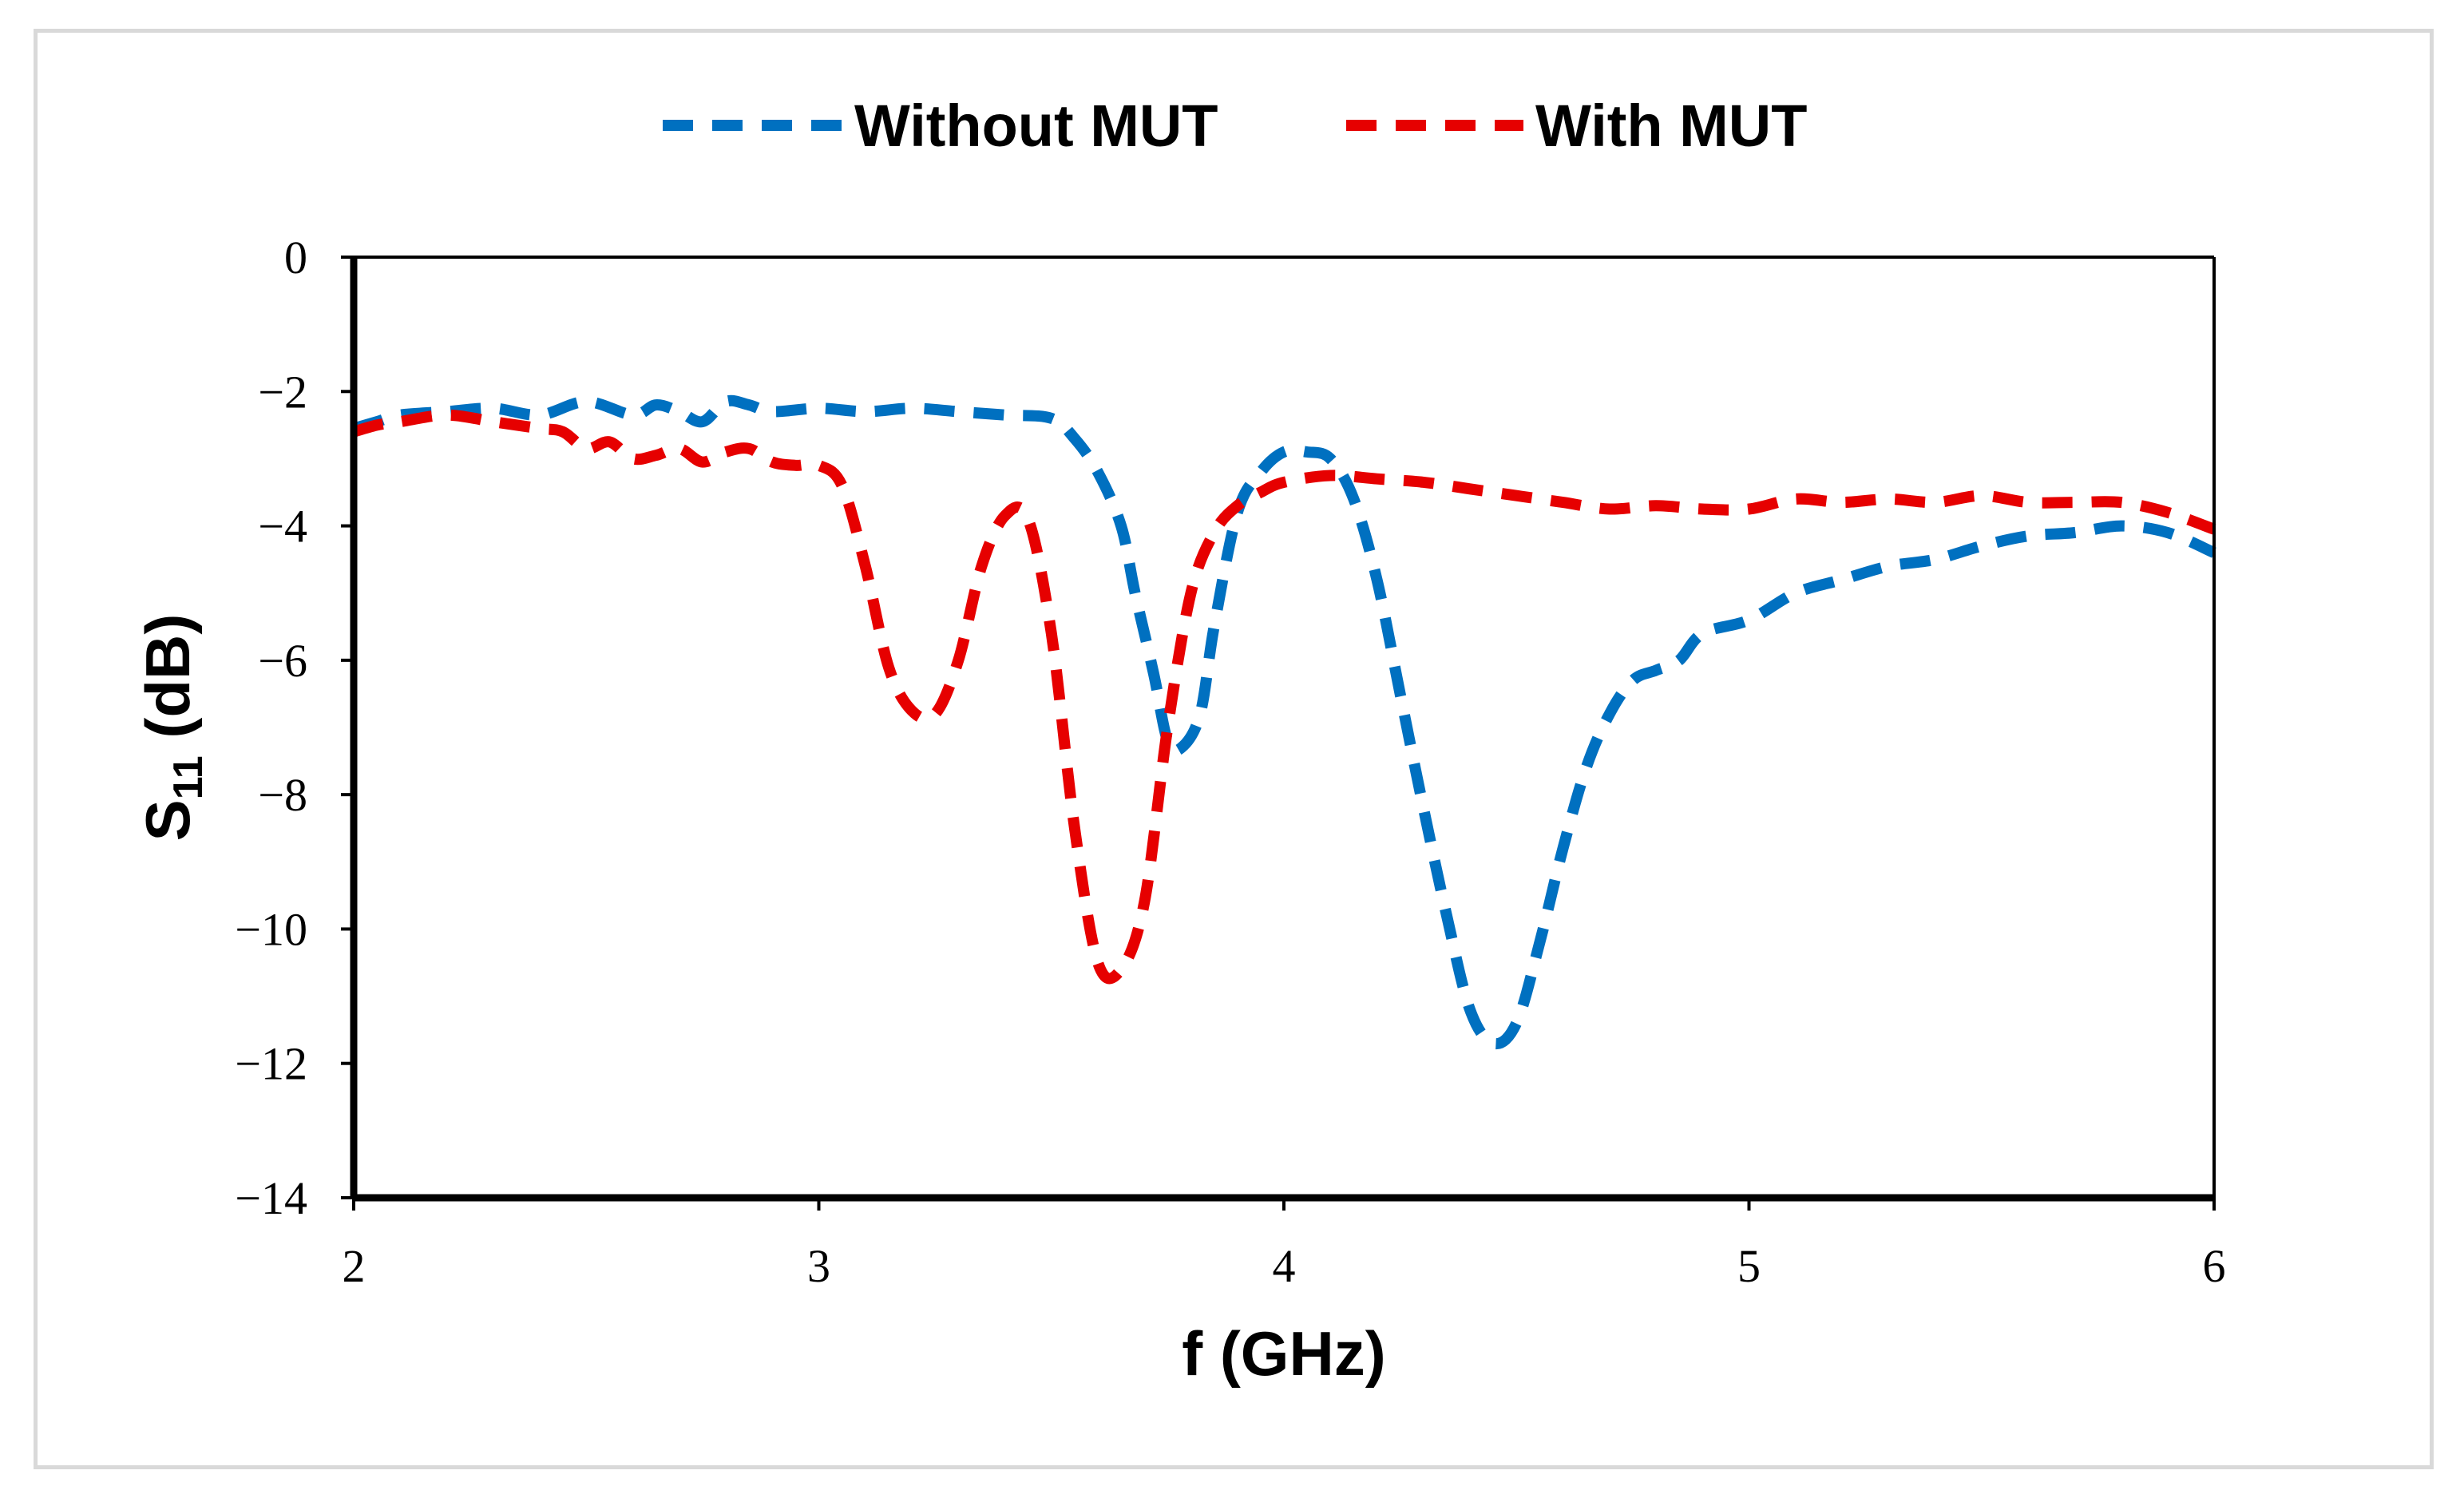 The width and height of the screenshot is (2464, 1502). Describe the element at coordinates (168, 685) in the screenshot. I see `y-axis-title-unit: (dB)` at that location.